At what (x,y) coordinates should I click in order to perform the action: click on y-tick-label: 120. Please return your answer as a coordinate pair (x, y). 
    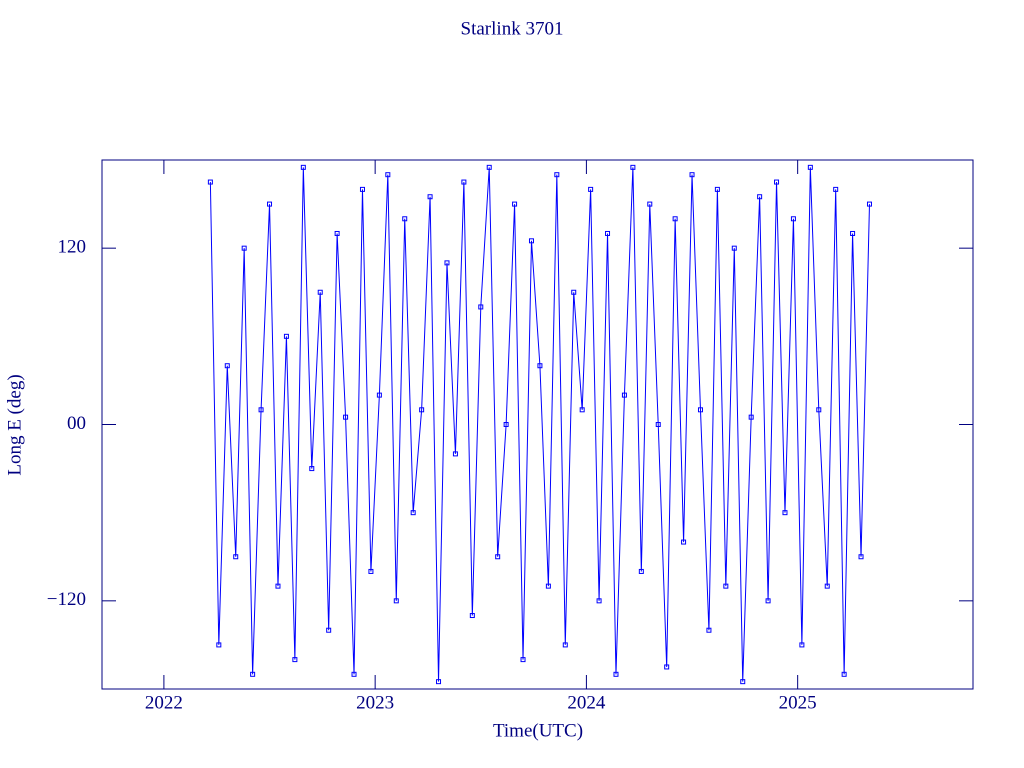
    Looking at the image, I should click on (72, 247).